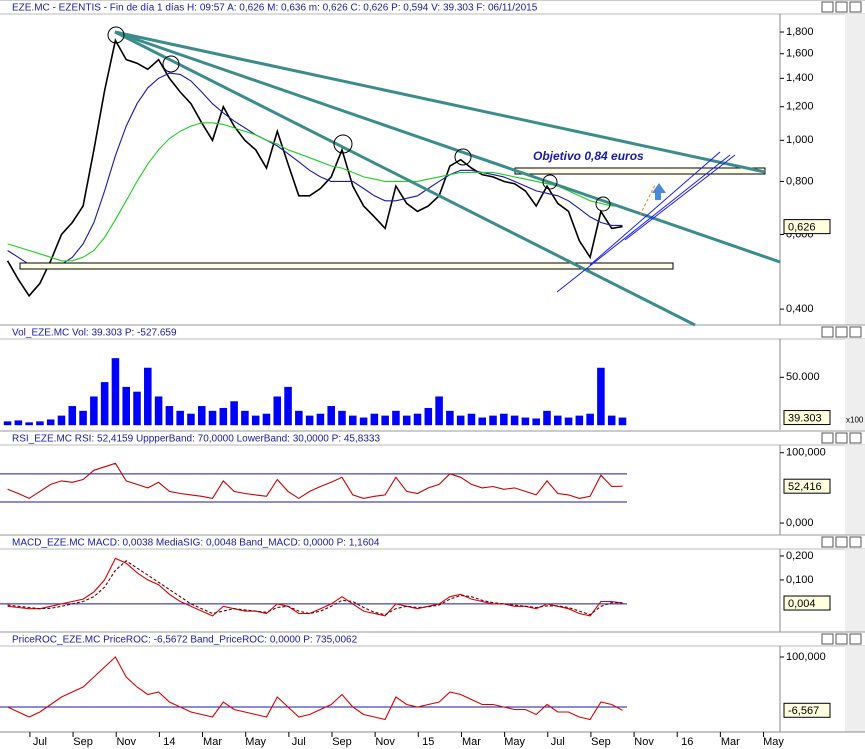 The image size is (865, 749). What do you see at coordinates (212, 742) in the screenshot?
I see `x-tick-label: Mar` at bounding box center [212, 742].